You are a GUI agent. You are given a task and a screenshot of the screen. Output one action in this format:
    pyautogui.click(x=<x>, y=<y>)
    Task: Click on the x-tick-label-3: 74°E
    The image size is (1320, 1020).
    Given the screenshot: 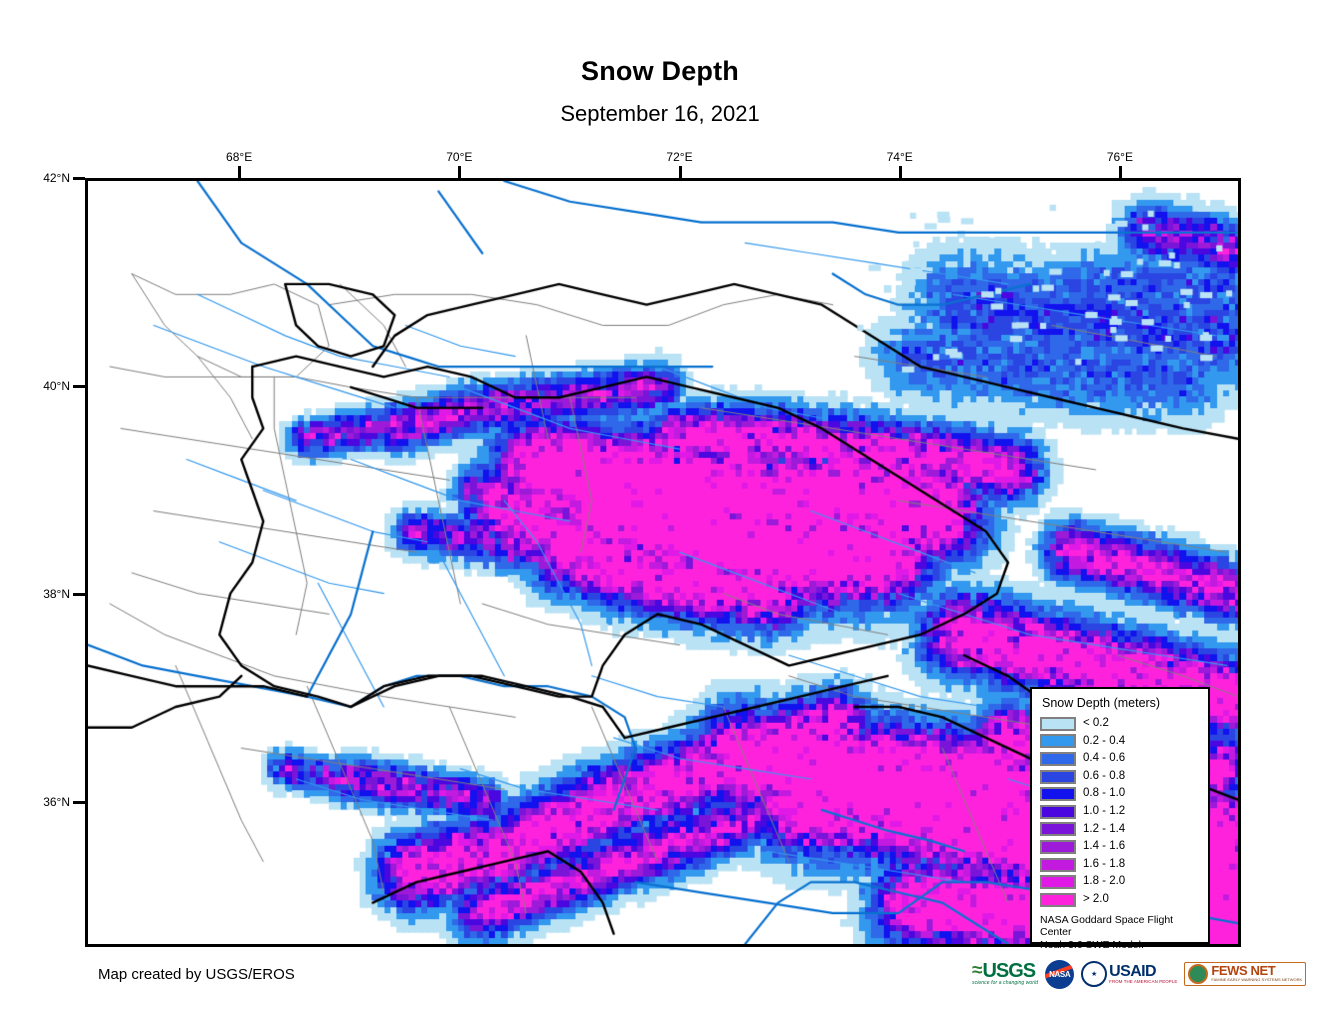 What is the action you would take?
    pyautogui.click(x=899, y=157)
    